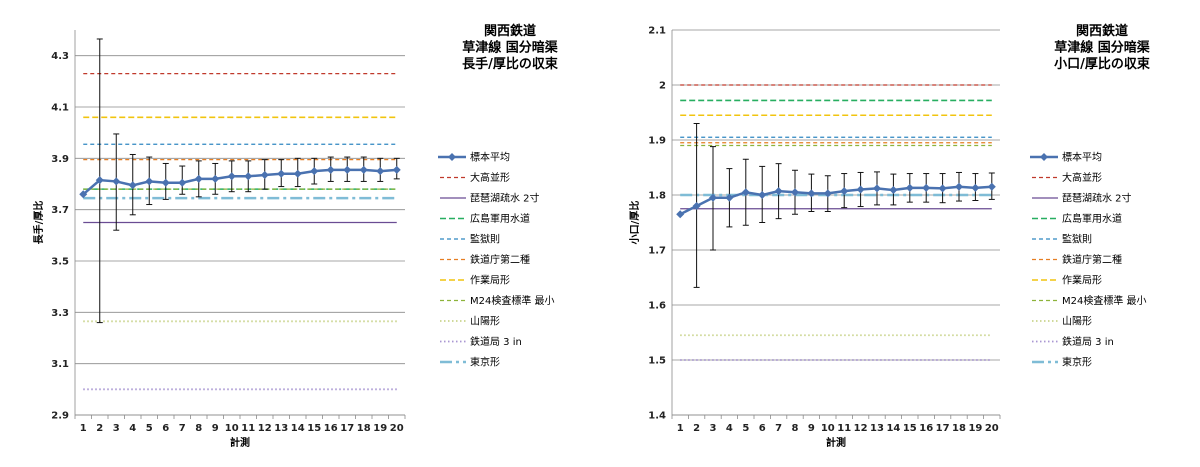  What do you see at coordinates (1102, 64) in the screenshot?
I see `chart-title-line: 小口/厚比の収束` at bounding box center [1102, 64].